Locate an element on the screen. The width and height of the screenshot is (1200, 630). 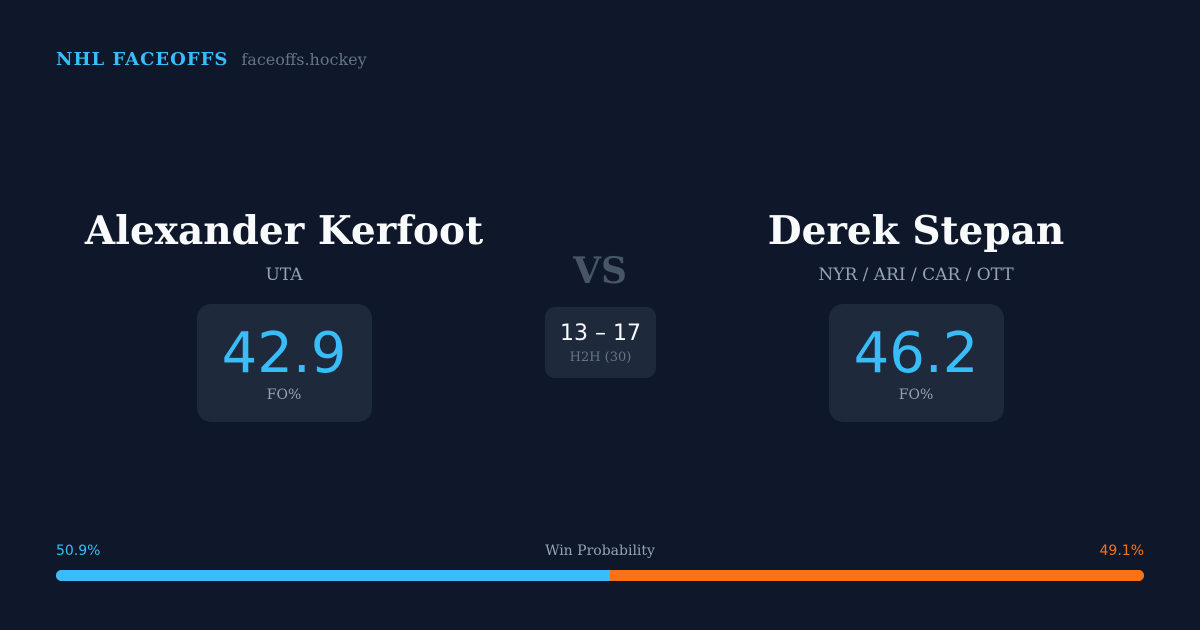
head-to-head-card: 13 – 17 H2H (30) is located at coordinates (600, 342).